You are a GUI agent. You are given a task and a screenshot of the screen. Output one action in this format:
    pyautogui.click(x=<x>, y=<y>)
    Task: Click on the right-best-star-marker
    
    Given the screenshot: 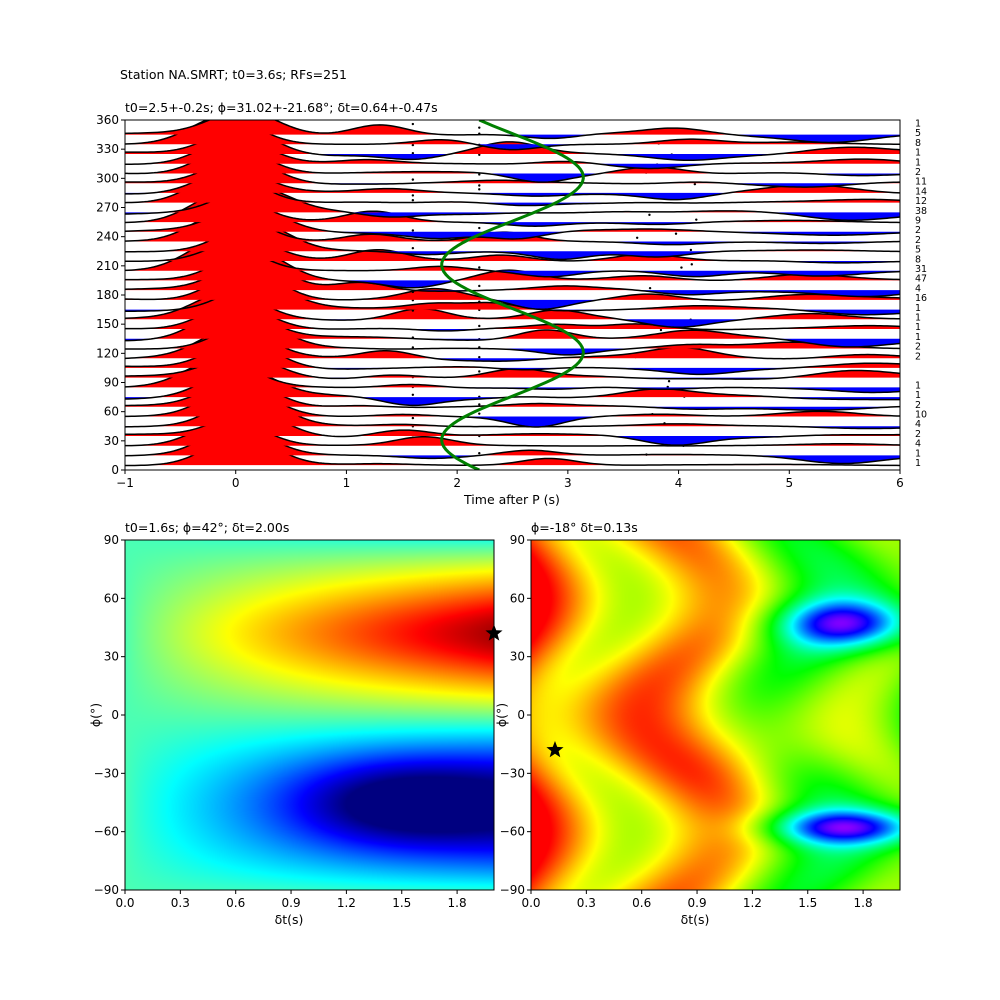 What is the action you would take?
    pyautogui.click(x=555, y=749)
    